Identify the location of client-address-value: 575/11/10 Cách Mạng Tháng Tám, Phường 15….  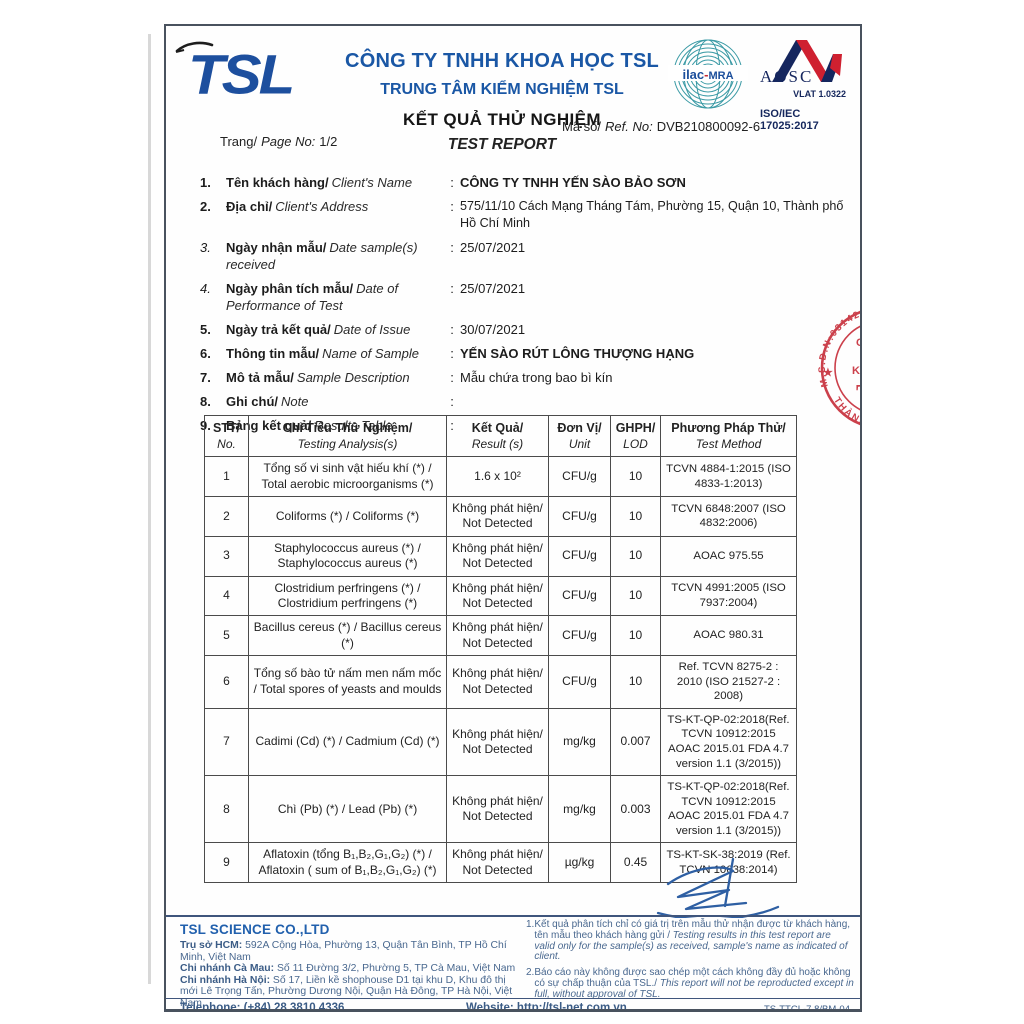
(652, 214).